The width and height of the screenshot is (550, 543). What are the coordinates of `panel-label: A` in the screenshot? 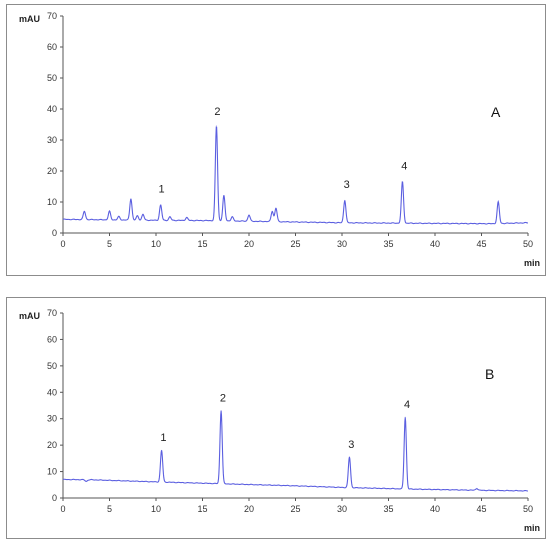 It's located at (496, 112).